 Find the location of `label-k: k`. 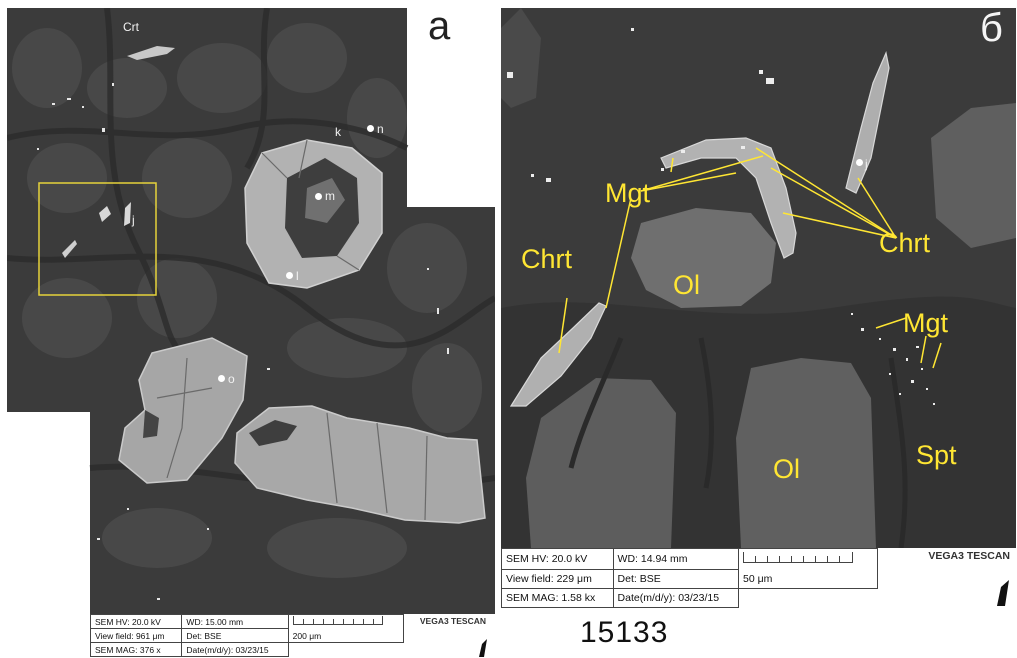

label-k: k is located at coordinates (338, 132).